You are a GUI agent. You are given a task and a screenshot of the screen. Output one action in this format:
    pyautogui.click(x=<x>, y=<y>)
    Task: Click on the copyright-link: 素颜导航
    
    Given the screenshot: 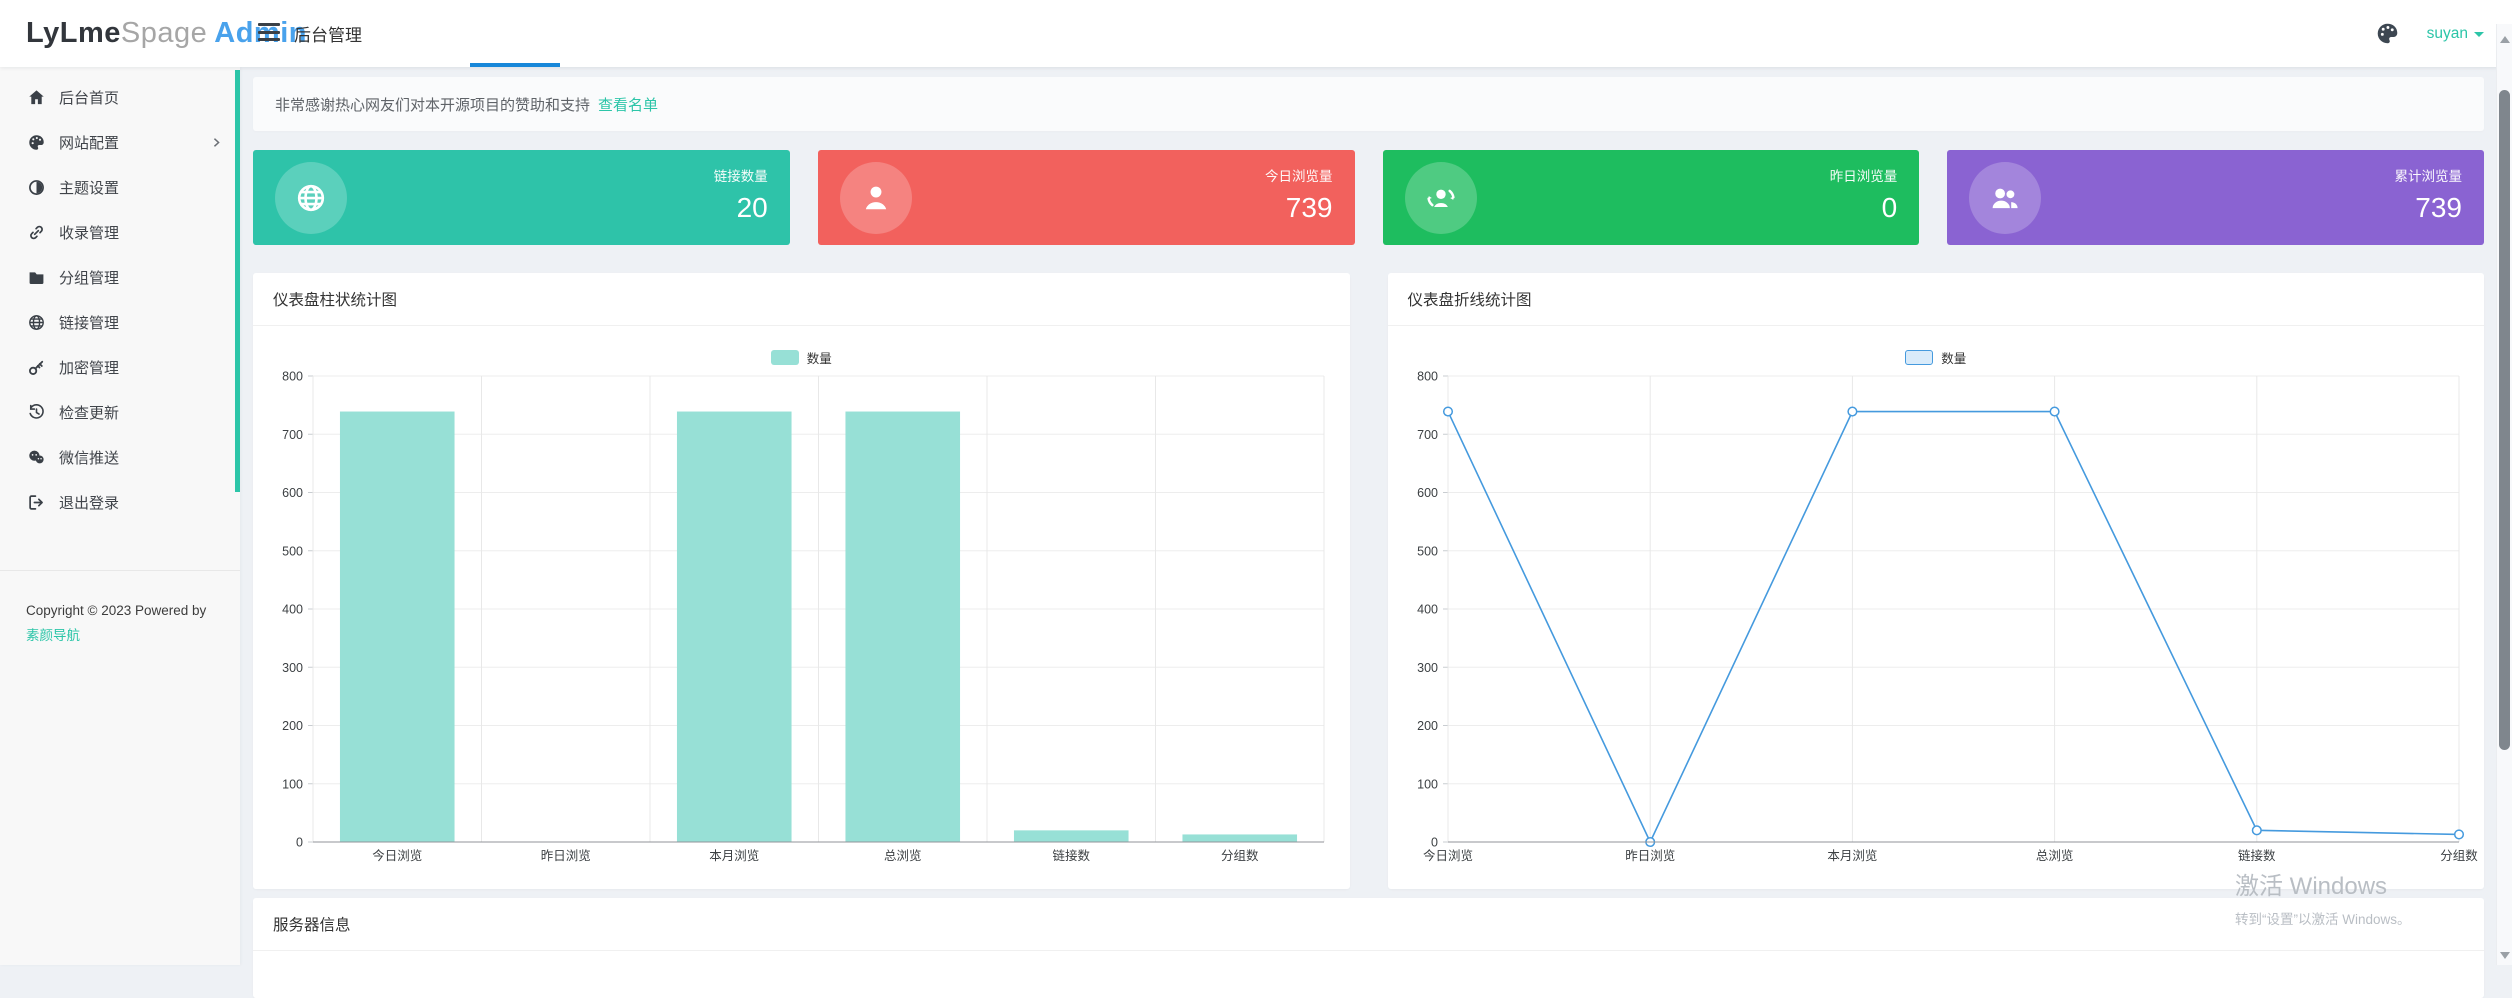 What is the action you would take?
    pyautogui.click(x=53, y=636)
    